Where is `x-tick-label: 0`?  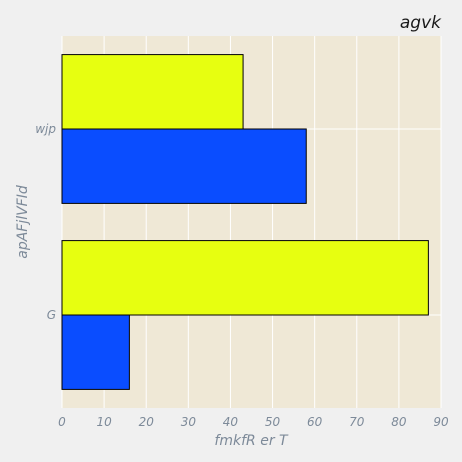 x-tick-label: 0 is located at coordinates (62, 422).